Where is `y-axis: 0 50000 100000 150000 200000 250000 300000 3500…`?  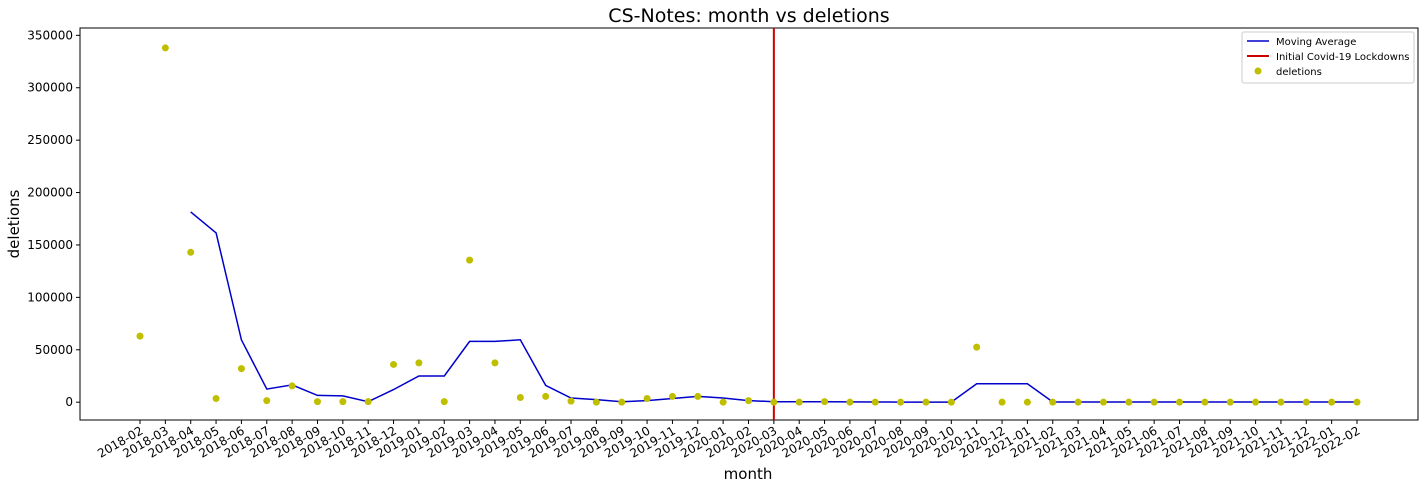
y-axis: 0 50000 100000 150000 200000 250000 300000 3500… is located at coordinates (53, 218).